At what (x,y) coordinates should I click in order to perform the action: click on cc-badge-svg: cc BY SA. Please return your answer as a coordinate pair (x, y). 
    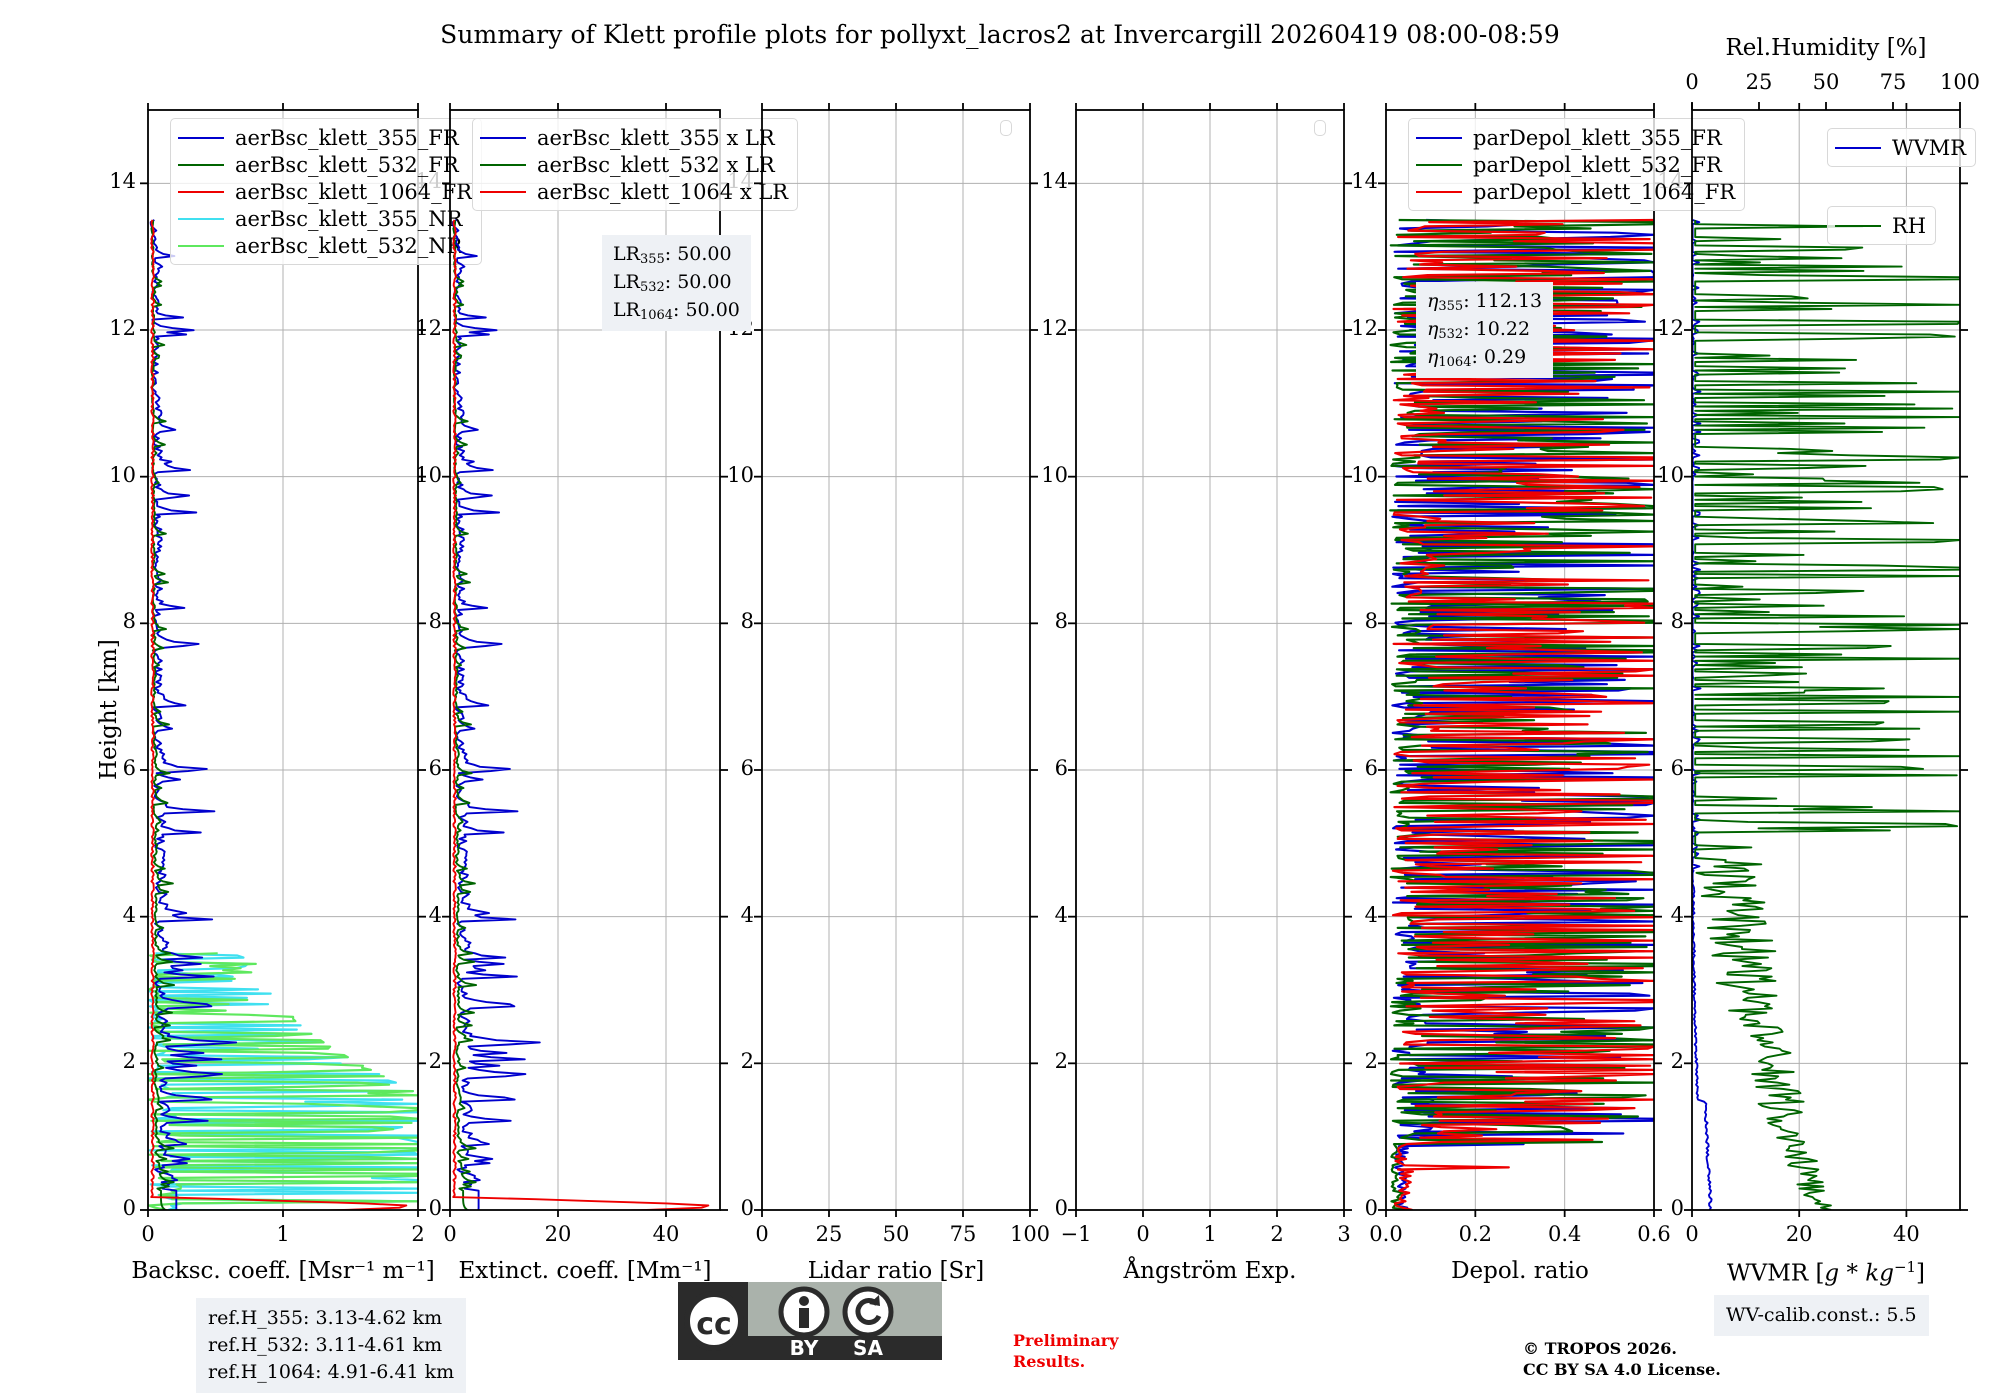
    Looking at the image, I should click on (810, 1321).